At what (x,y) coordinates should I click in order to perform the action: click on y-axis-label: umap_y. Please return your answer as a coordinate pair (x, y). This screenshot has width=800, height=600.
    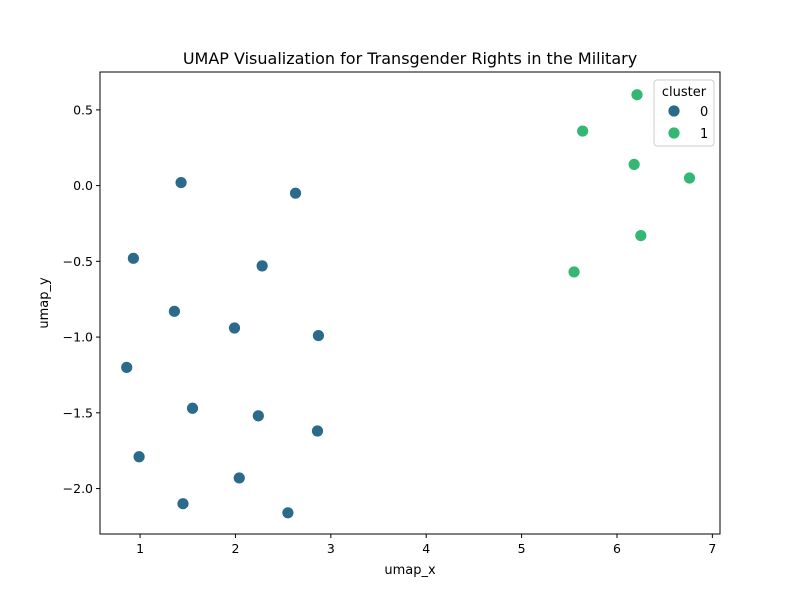
    Looking at the image, I should click on (44, 303).